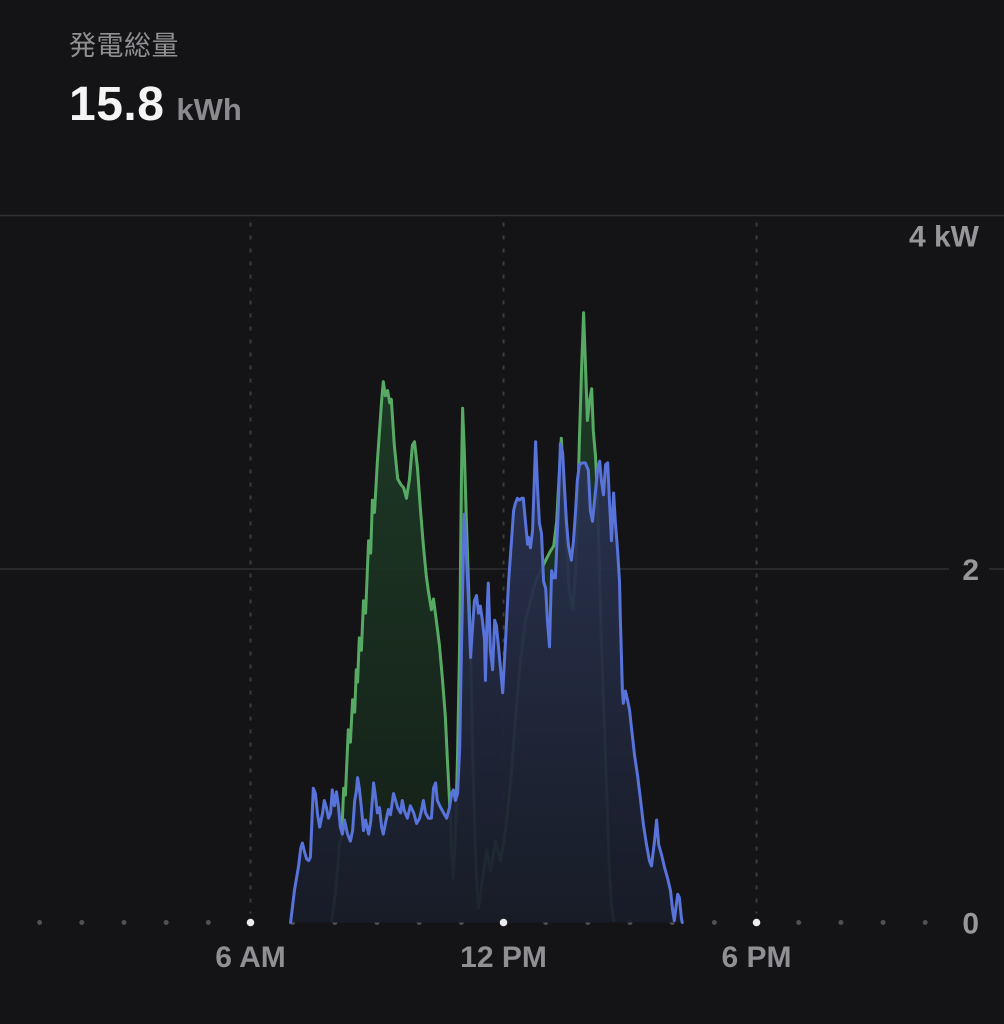  I want to click on y-axis-label-2: 2, so click(970, 570).